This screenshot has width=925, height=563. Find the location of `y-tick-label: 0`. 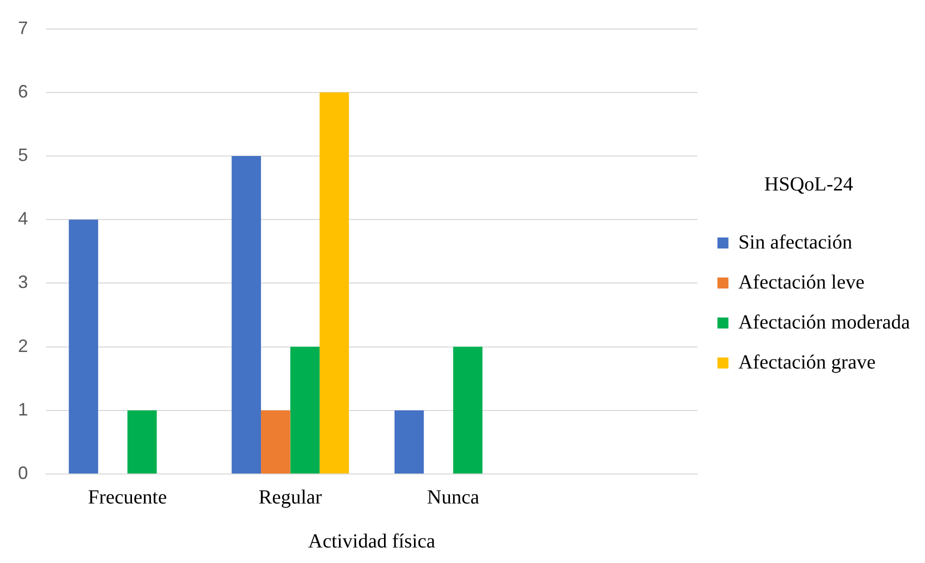

y-tick-label: 0 is located at coordinates (23, 472).